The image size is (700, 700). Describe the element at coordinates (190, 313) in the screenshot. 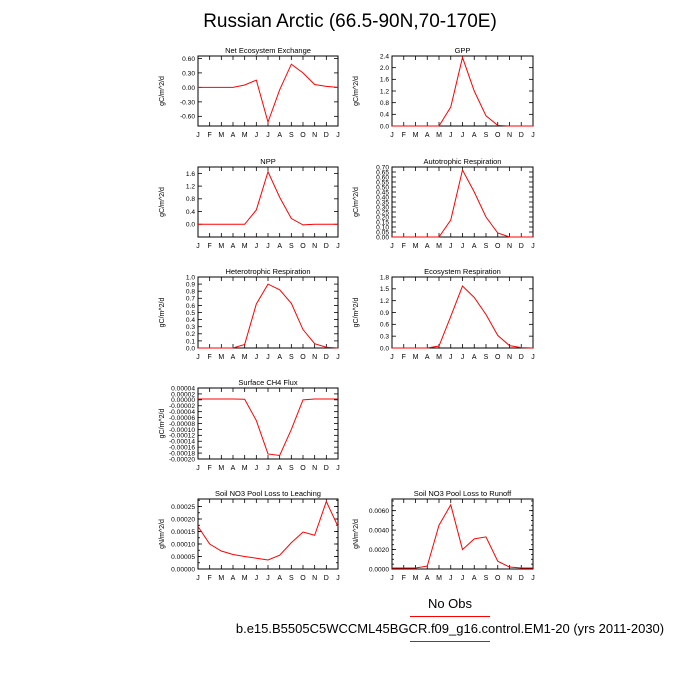

I see `y-tick-label: 0.5` at that location.